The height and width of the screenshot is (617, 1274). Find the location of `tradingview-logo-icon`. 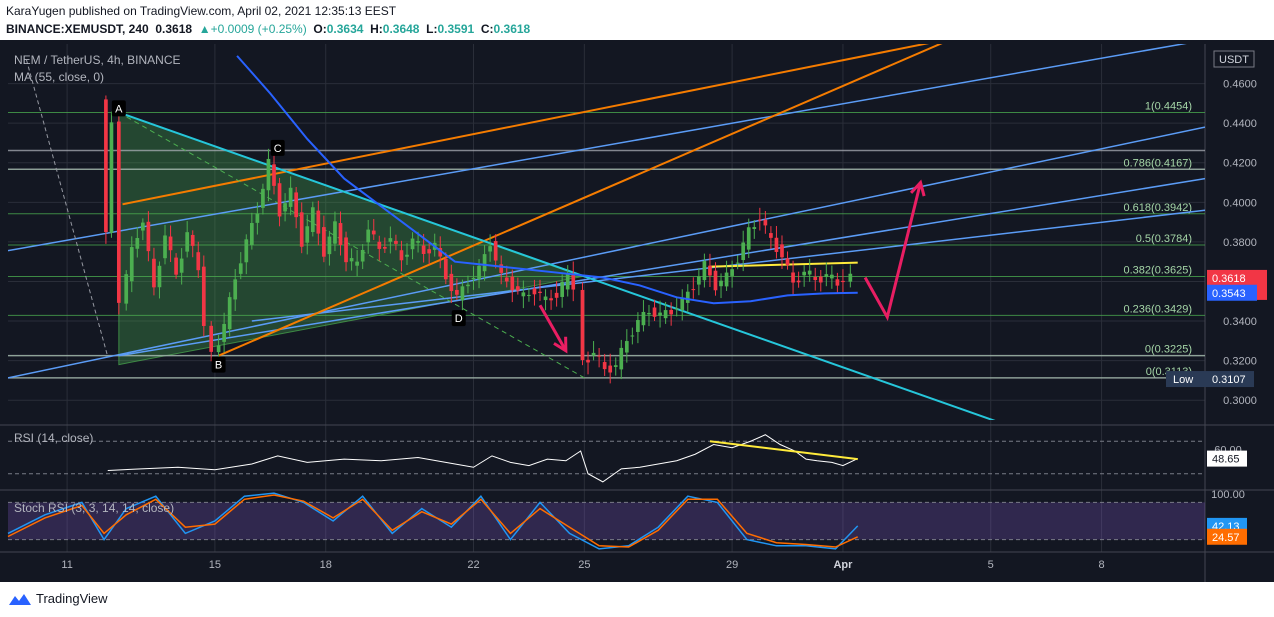

tradingview-logo-icon is located at coordinates (20, 599).